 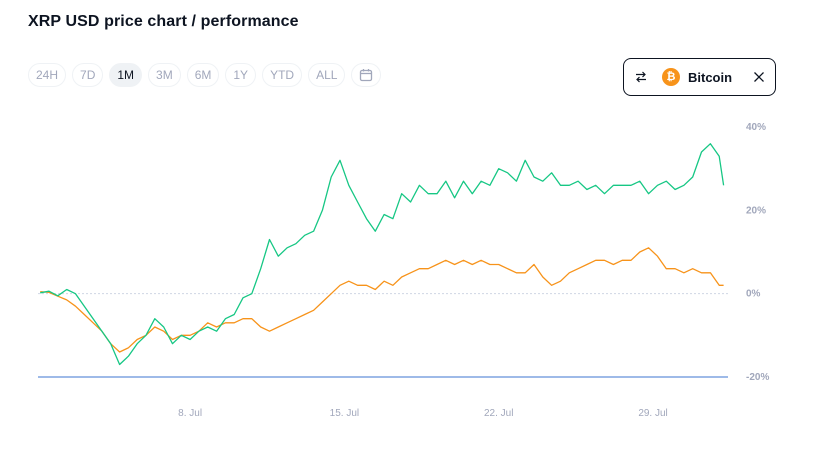 I want to click on calendar-icon, so click(x=366, y=75).